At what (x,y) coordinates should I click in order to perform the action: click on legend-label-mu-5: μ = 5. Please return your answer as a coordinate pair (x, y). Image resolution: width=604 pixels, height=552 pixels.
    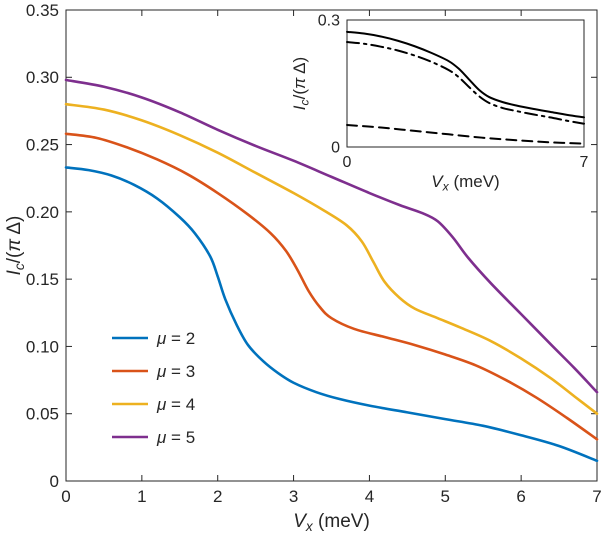
    Looking at the image, I should click on (175, 437).